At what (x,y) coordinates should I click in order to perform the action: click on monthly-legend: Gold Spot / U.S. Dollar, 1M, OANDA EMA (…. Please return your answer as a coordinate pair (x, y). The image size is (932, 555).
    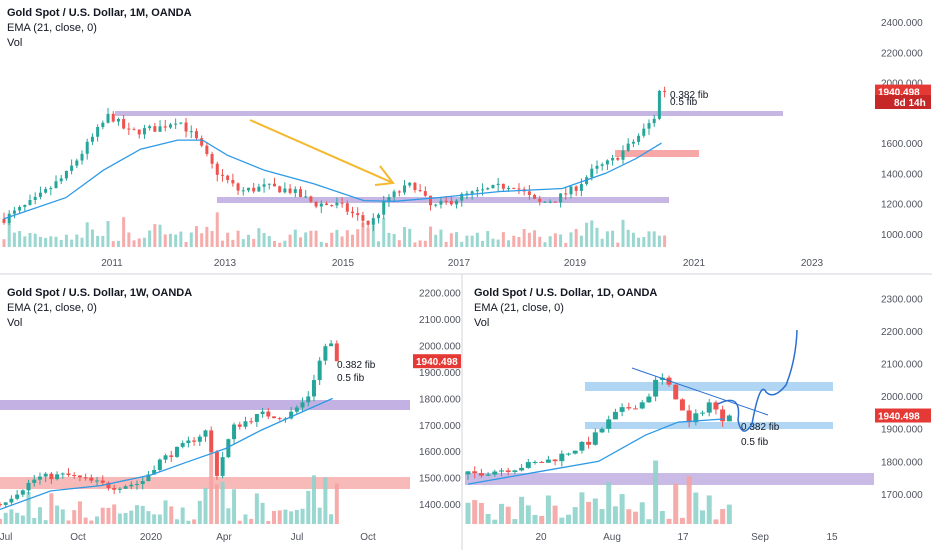
    Looking at the image, I should click on (99, 28).